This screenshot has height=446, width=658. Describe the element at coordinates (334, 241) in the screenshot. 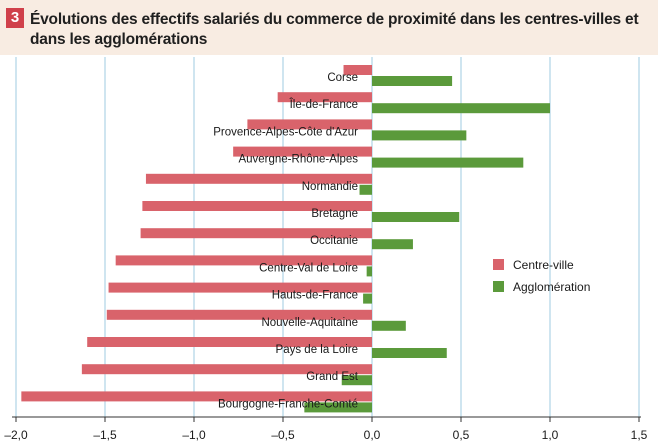

I see `category-label: Occitanie` at that location.